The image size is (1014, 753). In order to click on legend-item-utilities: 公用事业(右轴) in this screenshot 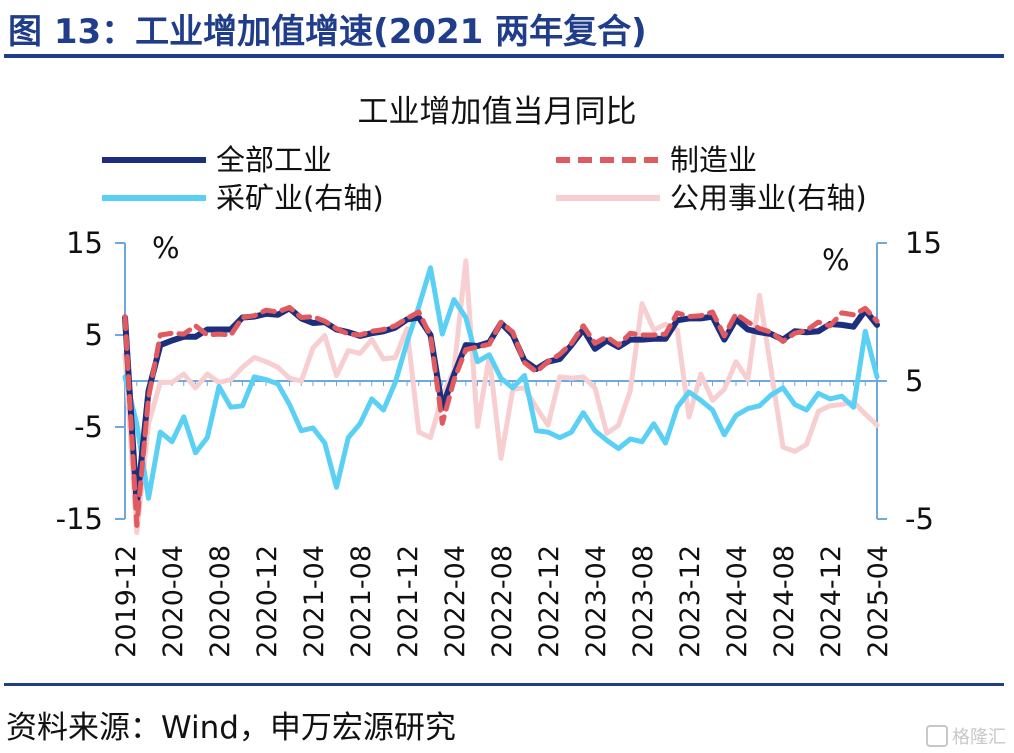, I will do `click(711, 198)`.